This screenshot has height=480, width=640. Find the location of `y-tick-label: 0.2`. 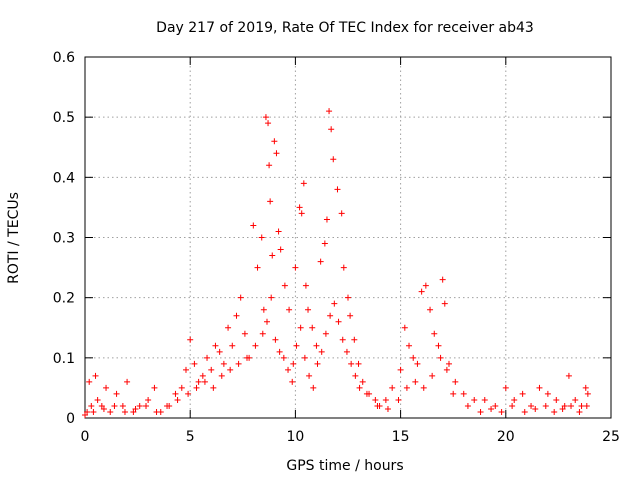

y-tick-label: 0.2 is located at coordinates (64, 299).